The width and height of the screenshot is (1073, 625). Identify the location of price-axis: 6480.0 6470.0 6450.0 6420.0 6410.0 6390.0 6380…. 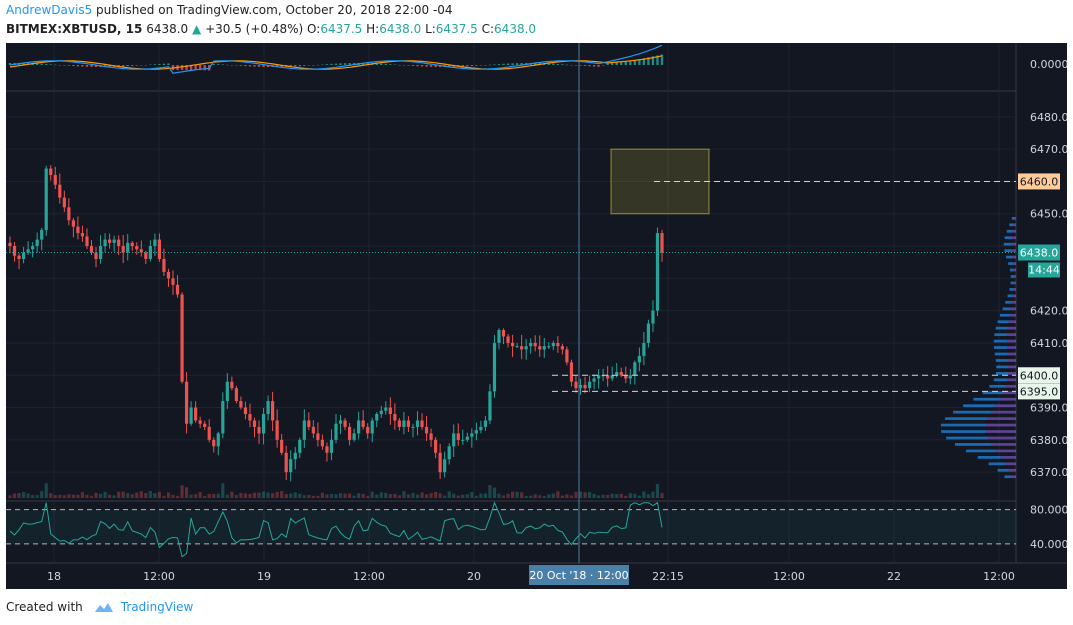
(1042, 304).